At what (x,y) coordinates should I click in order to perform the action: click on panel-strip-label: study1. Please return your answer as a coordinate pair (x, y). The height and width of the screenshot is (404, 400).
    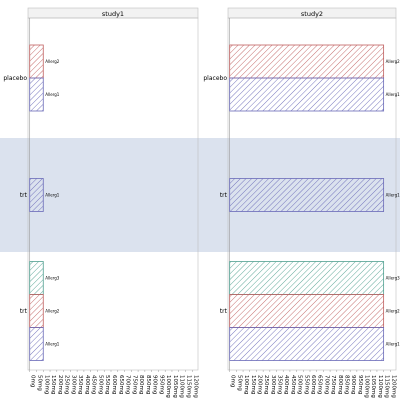
    Looking at the image, I should click on (113, 14).